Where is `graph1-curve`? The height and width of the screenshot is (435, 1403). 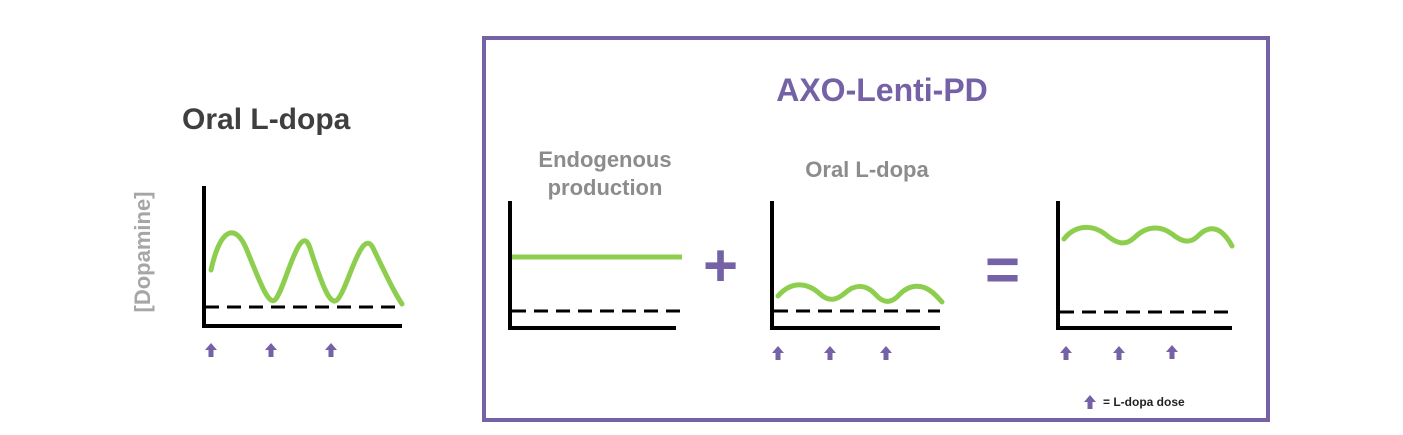
graph1-curve is located at coordinates (306, 268).